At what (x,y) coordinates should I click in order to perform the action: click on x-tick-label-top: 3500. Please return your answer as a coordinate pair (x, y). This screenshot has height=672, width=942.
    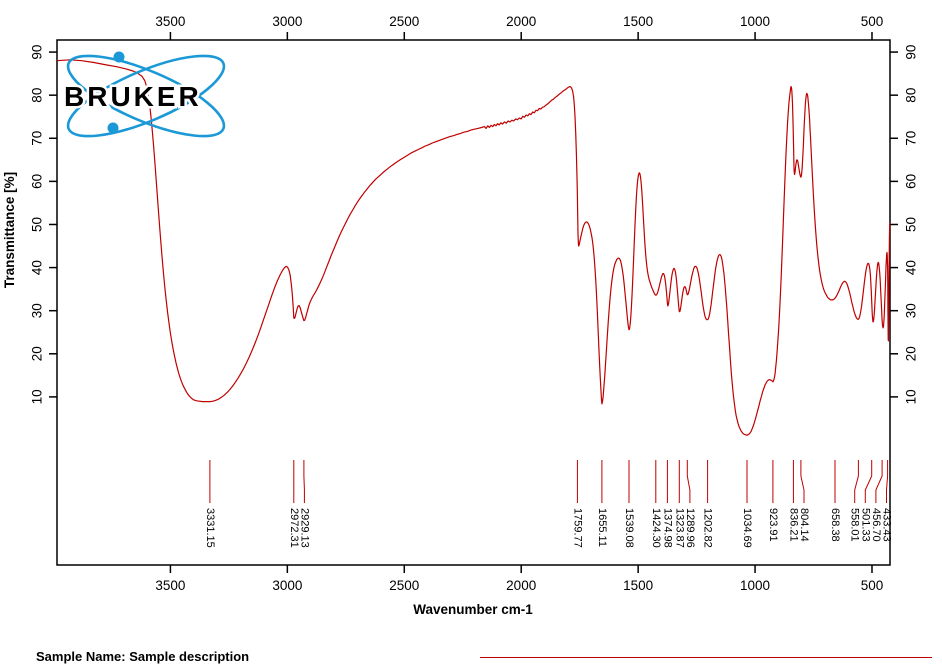
    Looking at the image, I should click on (170, 21).